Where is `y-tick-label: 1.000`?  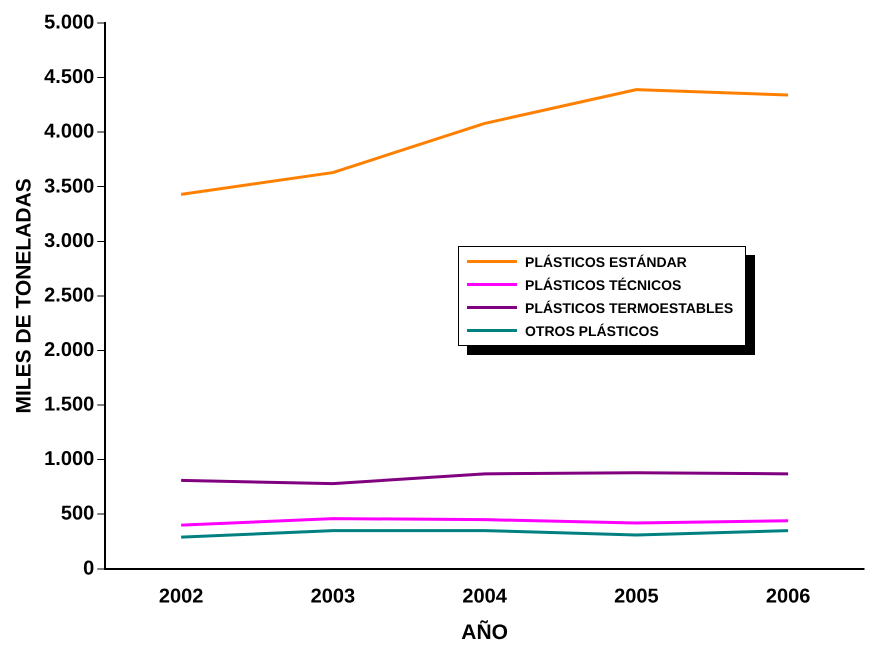
y-tick-label: 1.000 is located at coordinates (69, 459).